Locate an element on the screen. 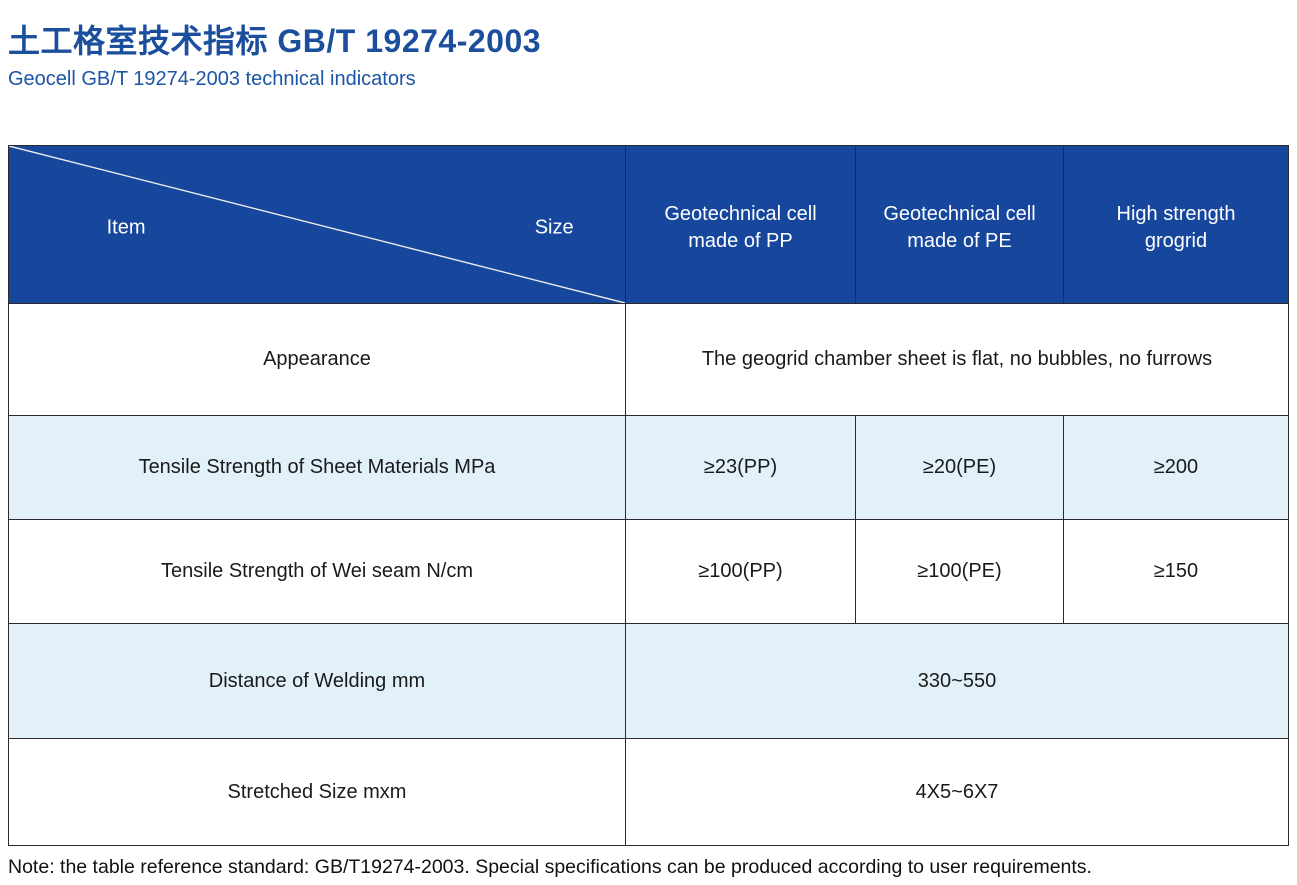  row-label-seam-tensile: Tensile Strength of Wei seam N/cm is located at coordinates (317, 571).